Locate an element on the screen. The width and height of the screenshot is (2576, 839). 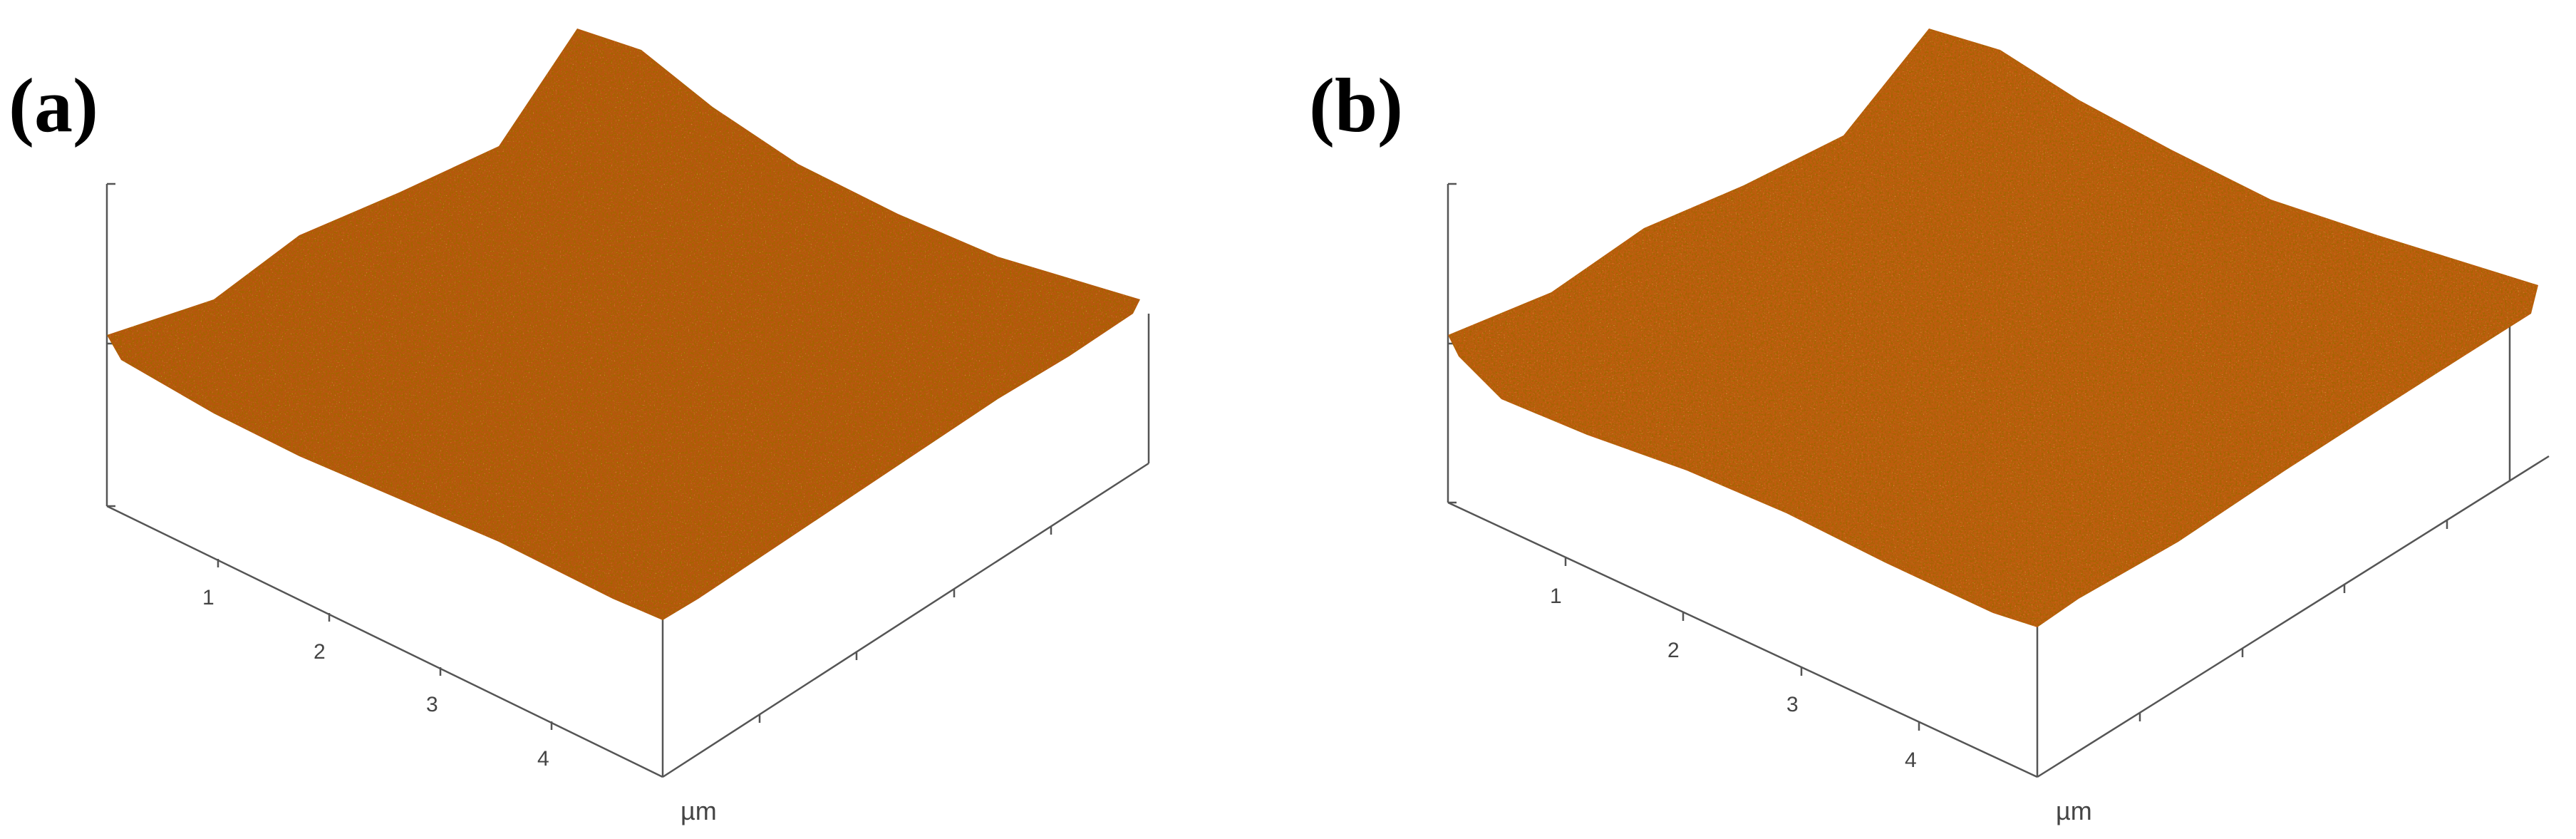
x-tick-2-a: 2 is located at coordinates (320, 652).